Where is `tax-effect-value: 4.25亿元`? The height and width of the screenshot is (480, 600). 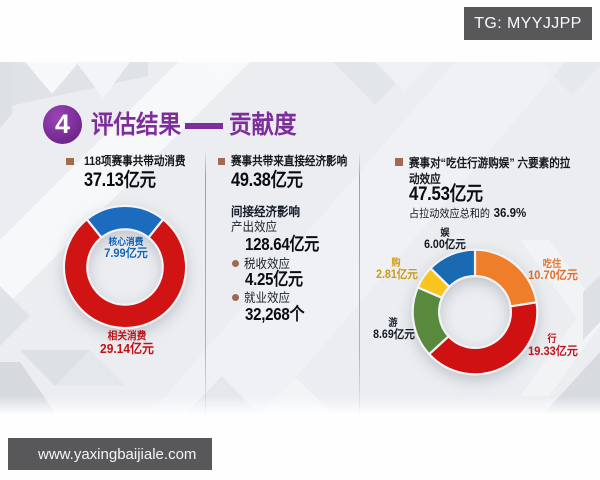
tax-effect-value: 4.25亿元 is located at coordinates (273, 279).